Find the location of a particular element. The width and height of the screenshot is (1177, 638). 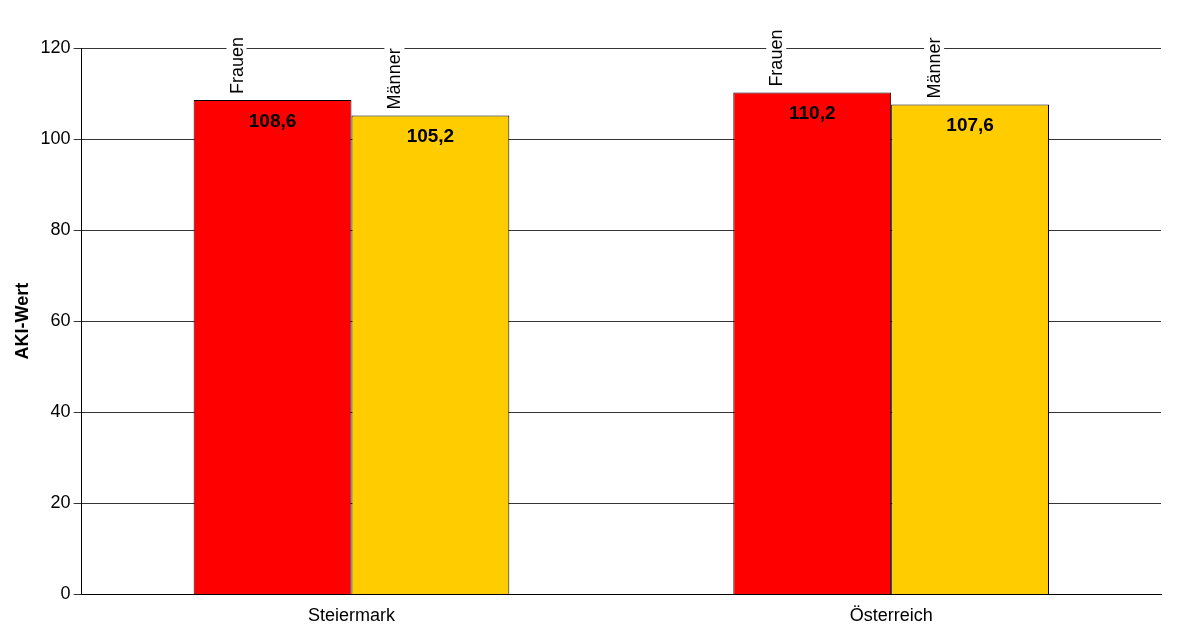

data-label: 108,6 is located at coordinates (272, 120).